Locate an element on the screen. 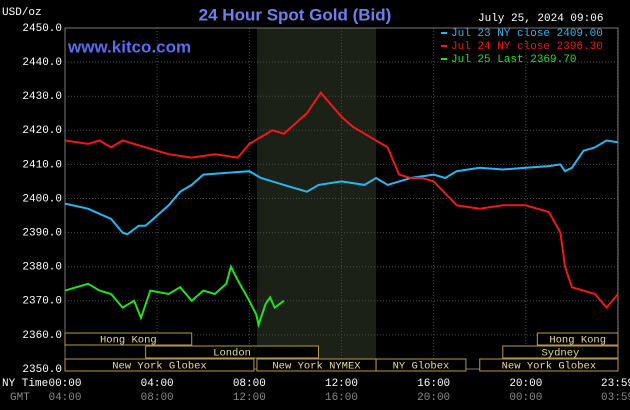 The height and width of the screenshot is (410, 630). legend-label: Jul 23 NY close 2409.00 is located at coordinates (527, 34).